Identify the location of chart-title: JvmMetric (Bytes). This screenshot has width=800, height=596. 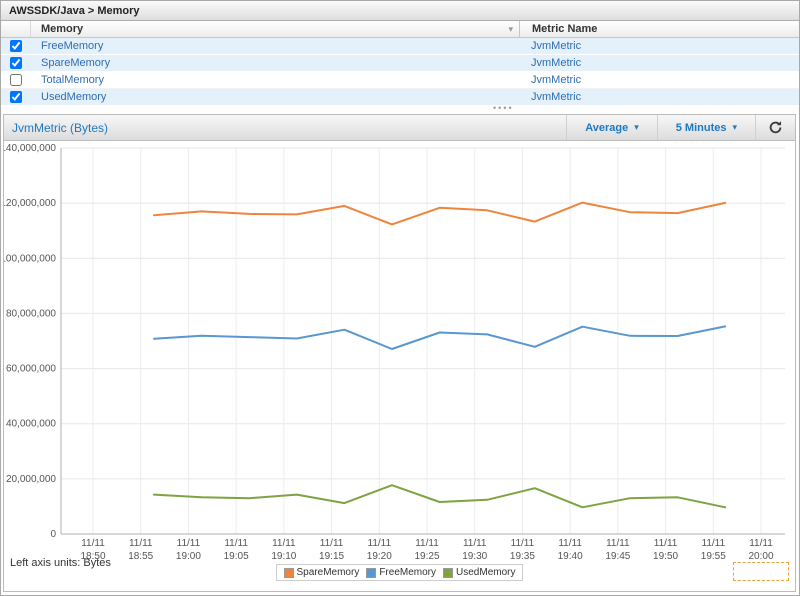
(60, 127).